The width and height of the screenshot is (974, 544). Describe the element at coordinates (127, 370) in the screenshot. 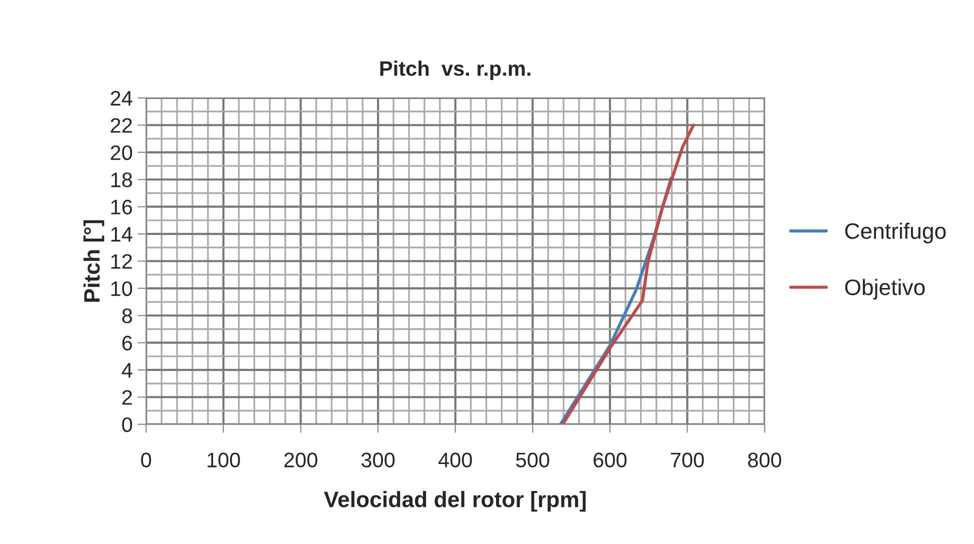

I see `y-tick-label: 4` at that location.